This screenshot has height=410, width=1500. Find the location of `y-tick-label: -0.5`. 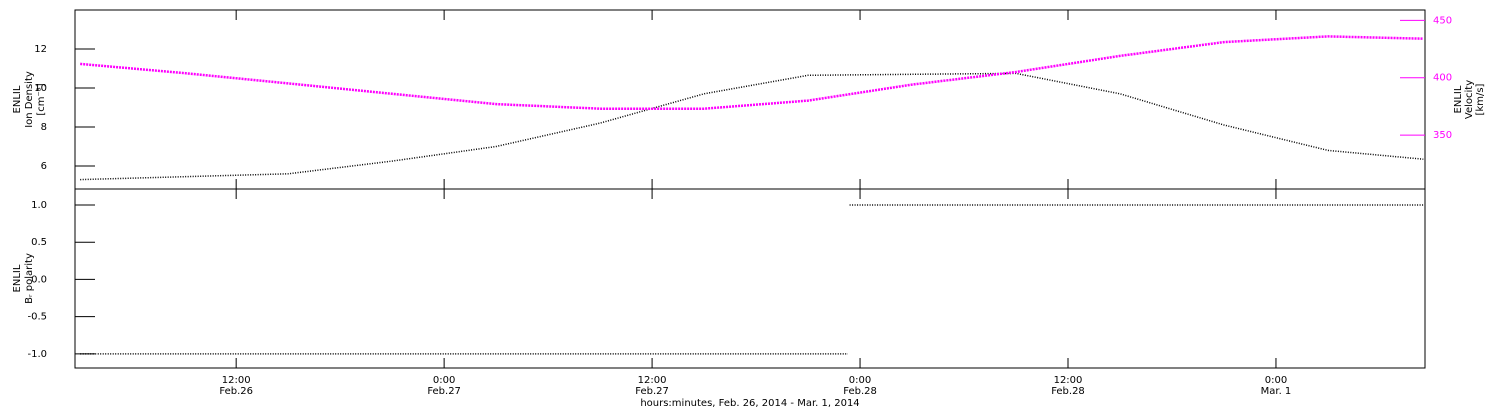

y-tick-label: -0.5 is located at coordinates (37, 317).